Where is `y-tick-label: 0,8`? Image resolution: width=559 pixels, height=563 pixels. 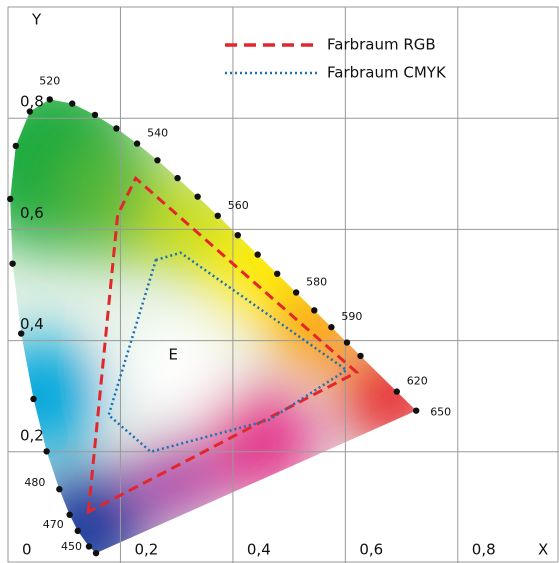 y-tick-label: 0,8 is located at coordinates (32, 102).